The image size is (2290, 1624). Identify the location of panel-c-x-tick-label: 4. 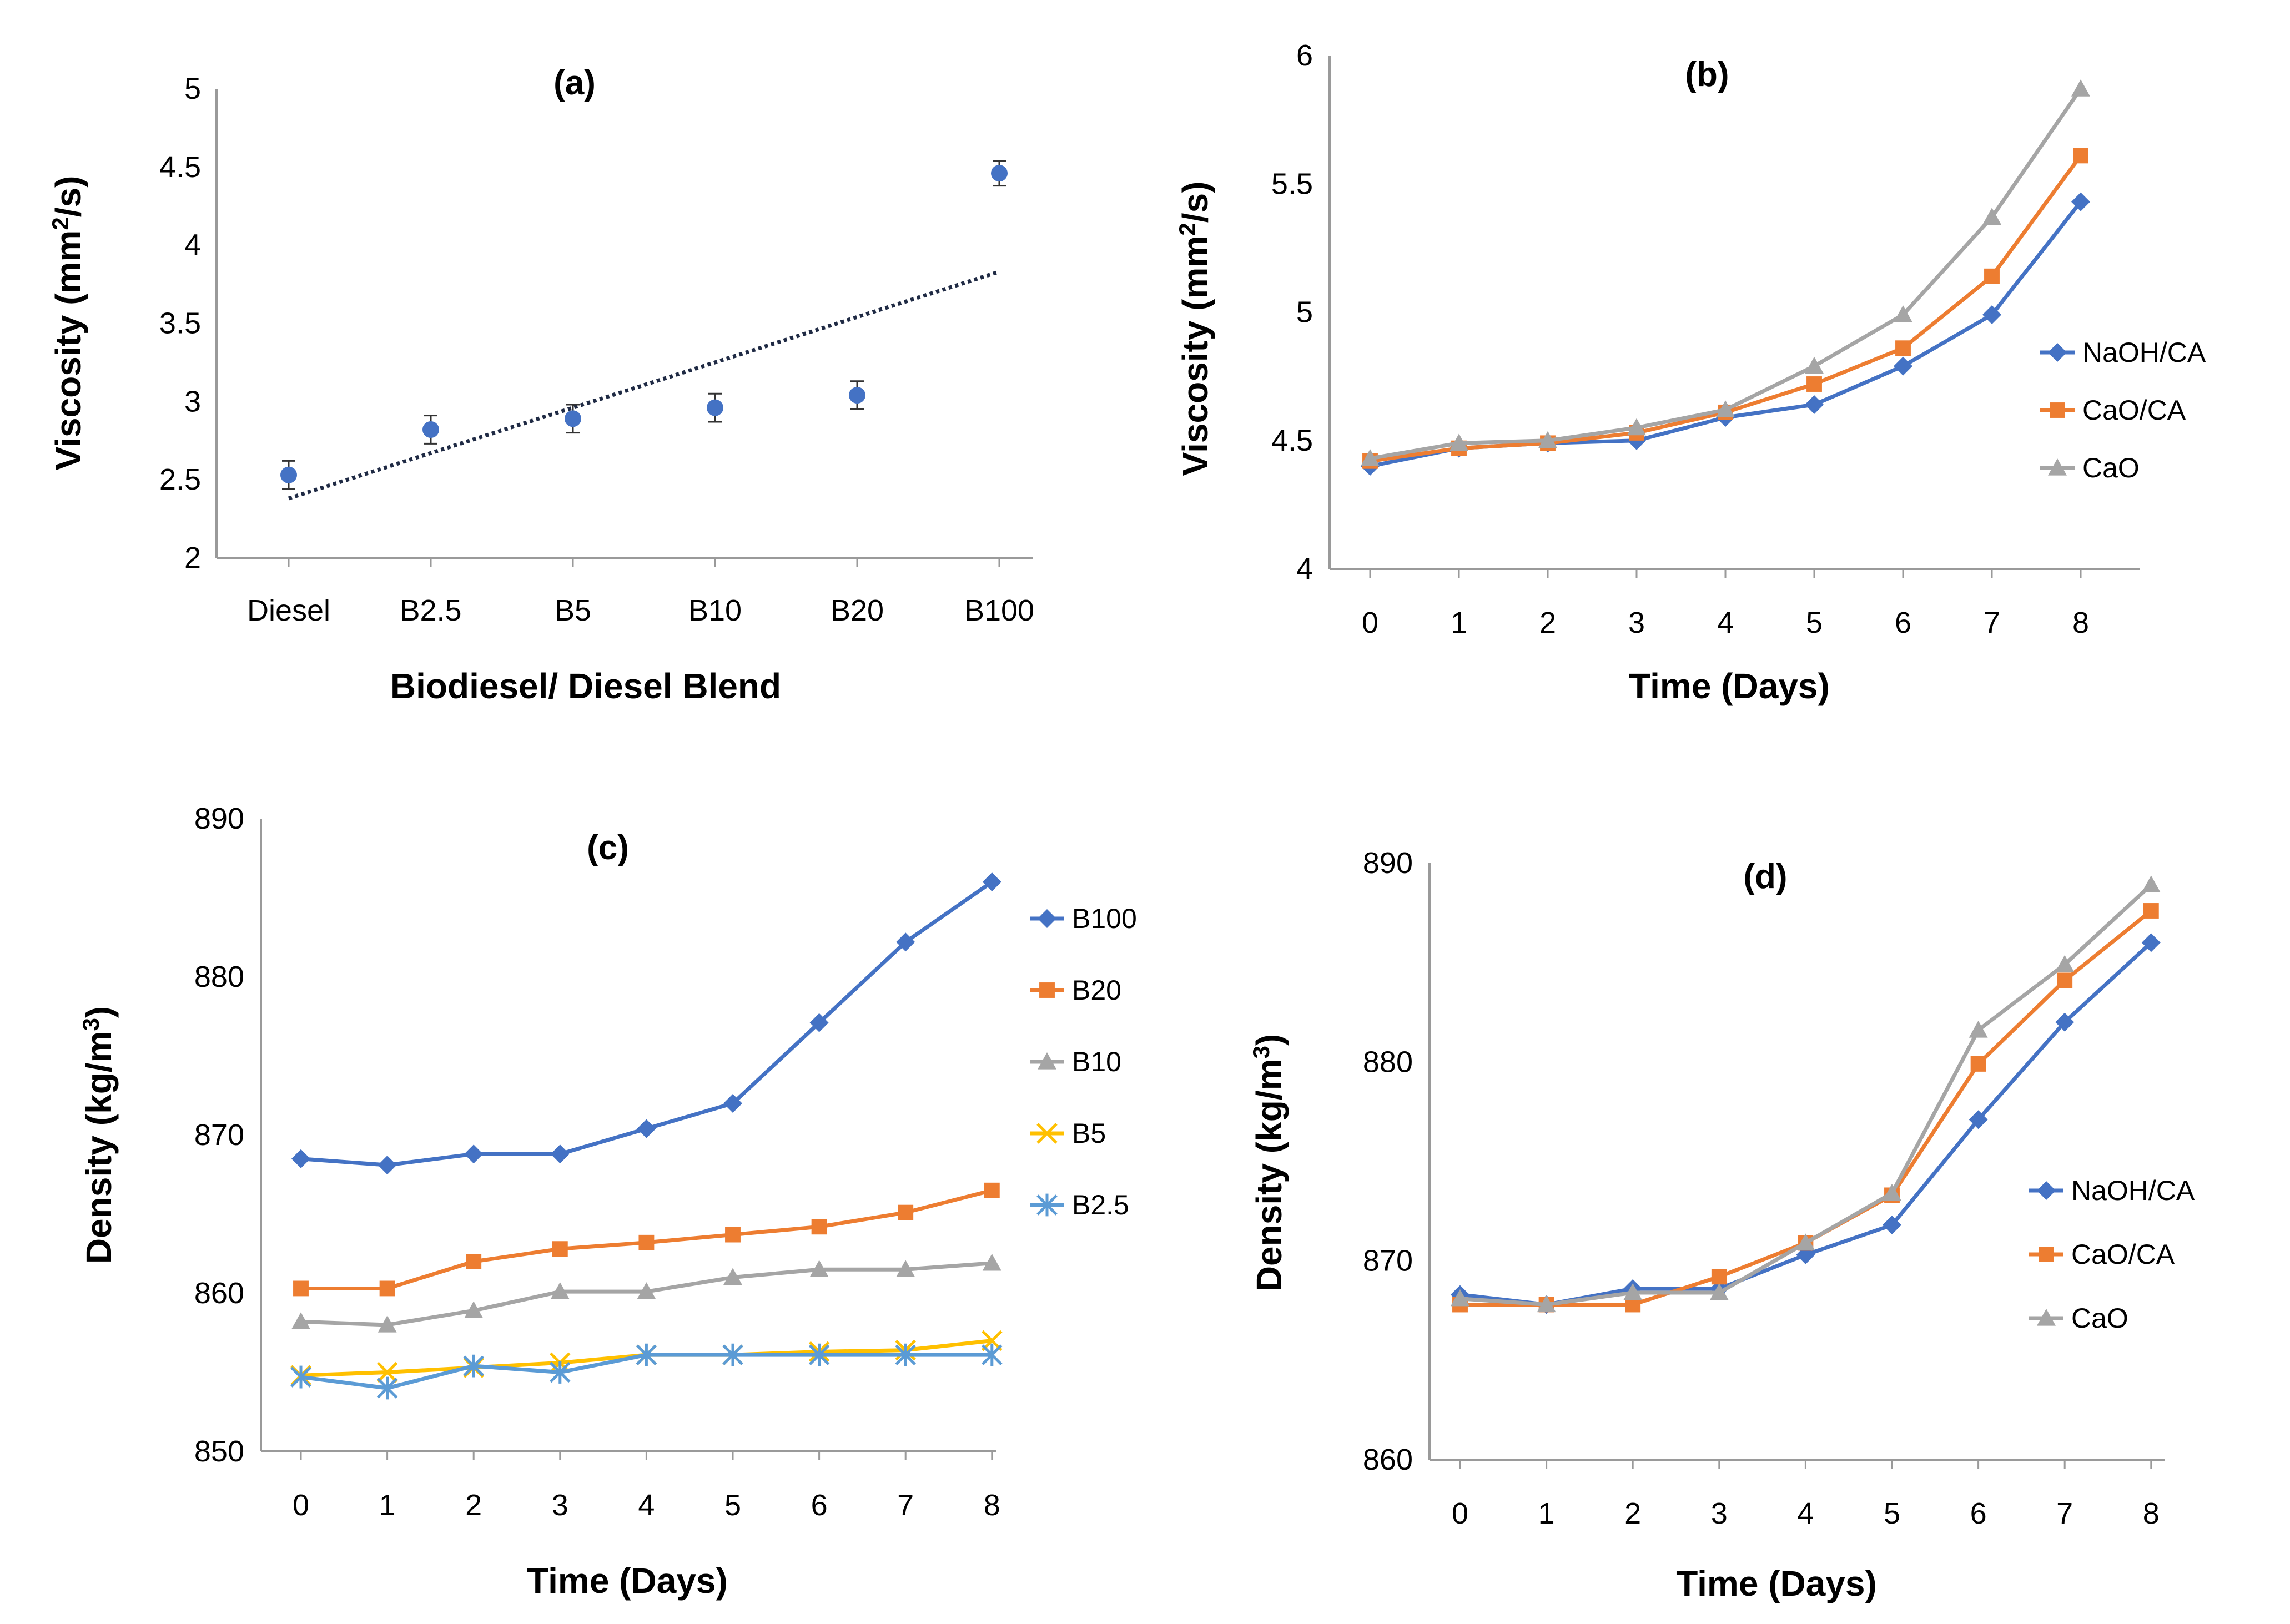
(646, 1505).